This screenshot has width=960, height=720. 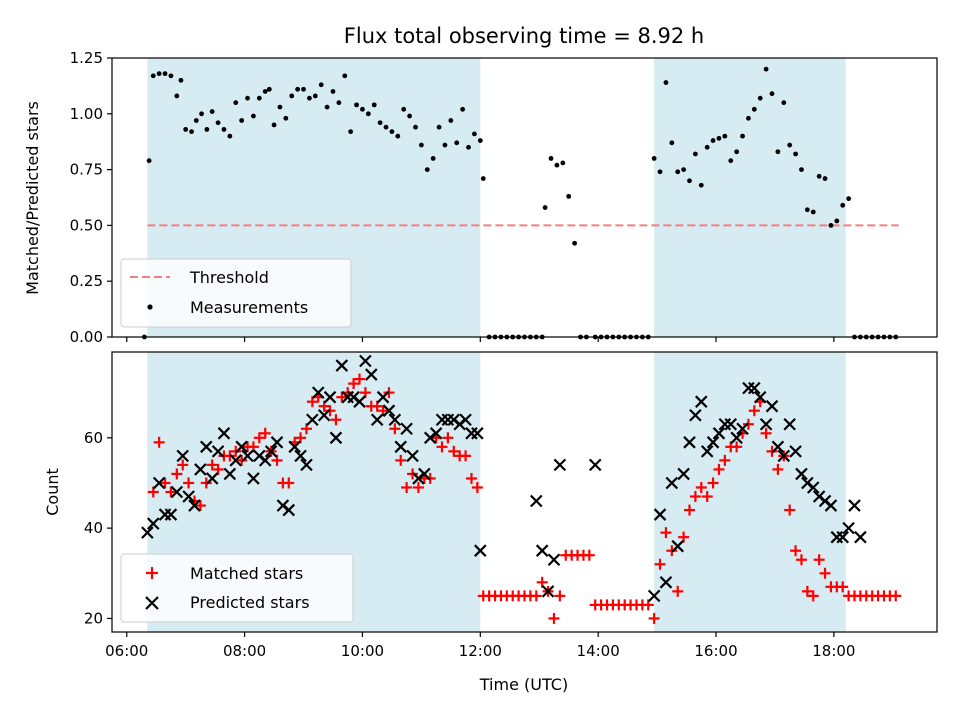 I want to click on x-tick-label: 06:00, so click(x=126, y=651).